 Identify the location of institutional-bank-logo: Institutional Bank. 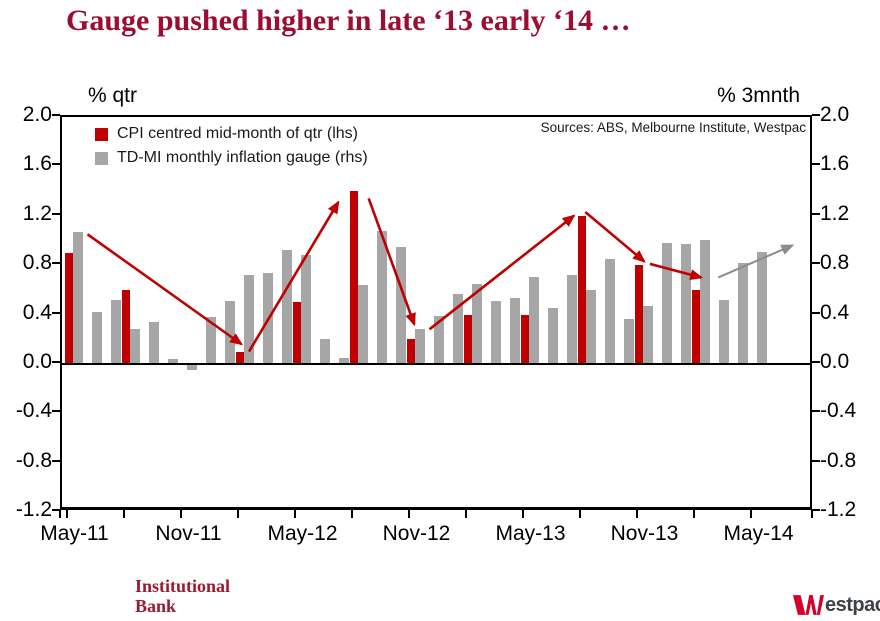
(182, 596).